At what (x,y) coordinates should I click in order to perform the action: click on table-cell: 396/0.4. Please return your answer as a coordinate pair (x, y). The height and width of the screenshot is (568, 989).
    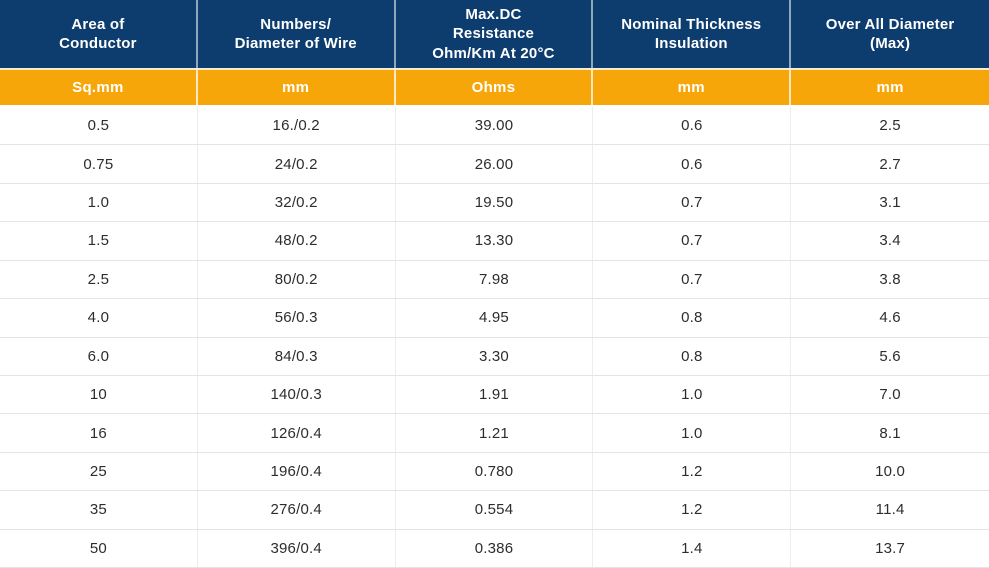
    Looking at the image, I should click on (297, 548).